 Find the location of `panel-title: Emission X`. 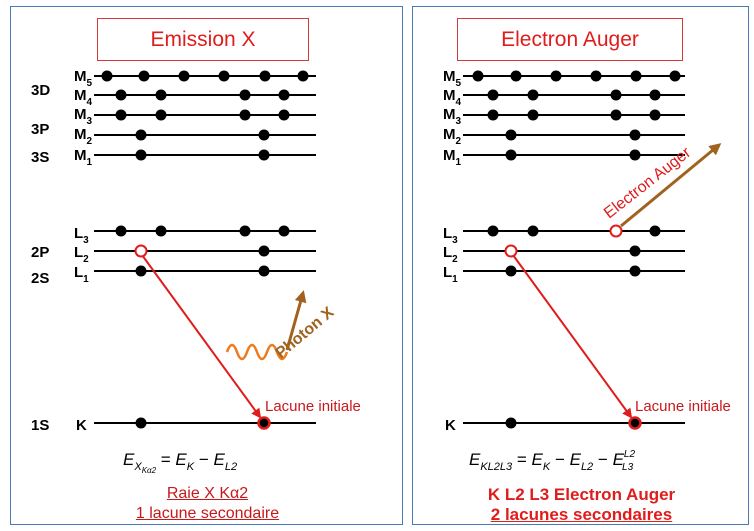

panel-title: Emission X is located at coordinates (203, 39).